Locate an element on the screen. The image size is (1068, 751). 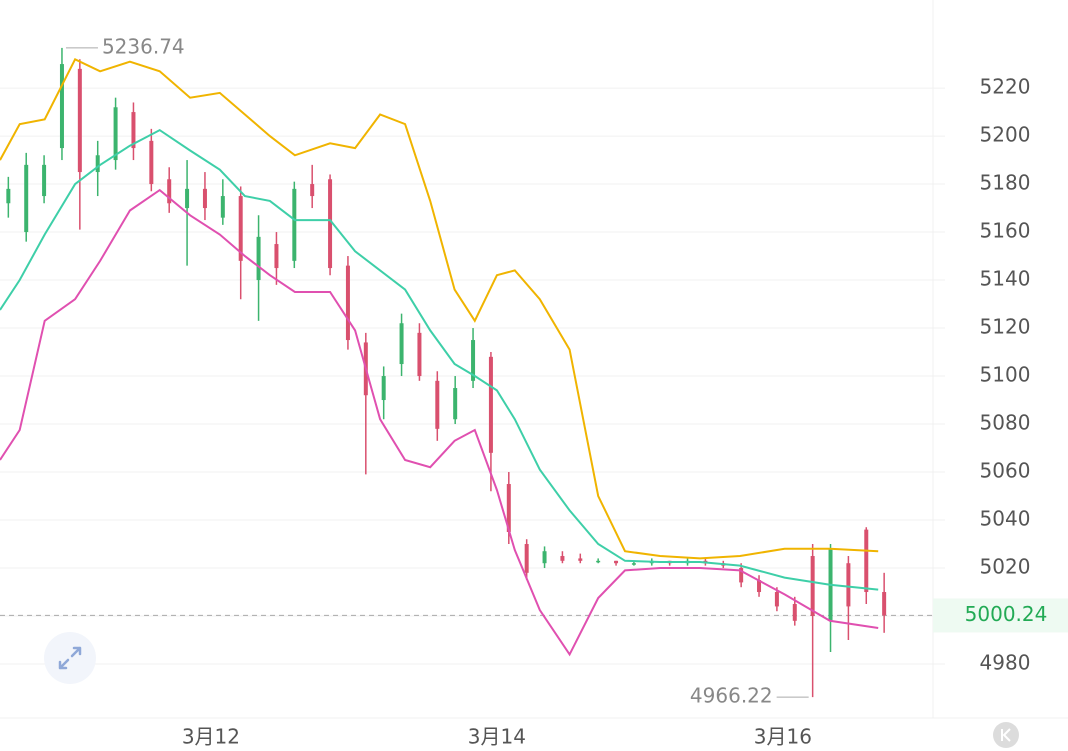
high-label: 5236.74 is located at coordinates (143, 46).